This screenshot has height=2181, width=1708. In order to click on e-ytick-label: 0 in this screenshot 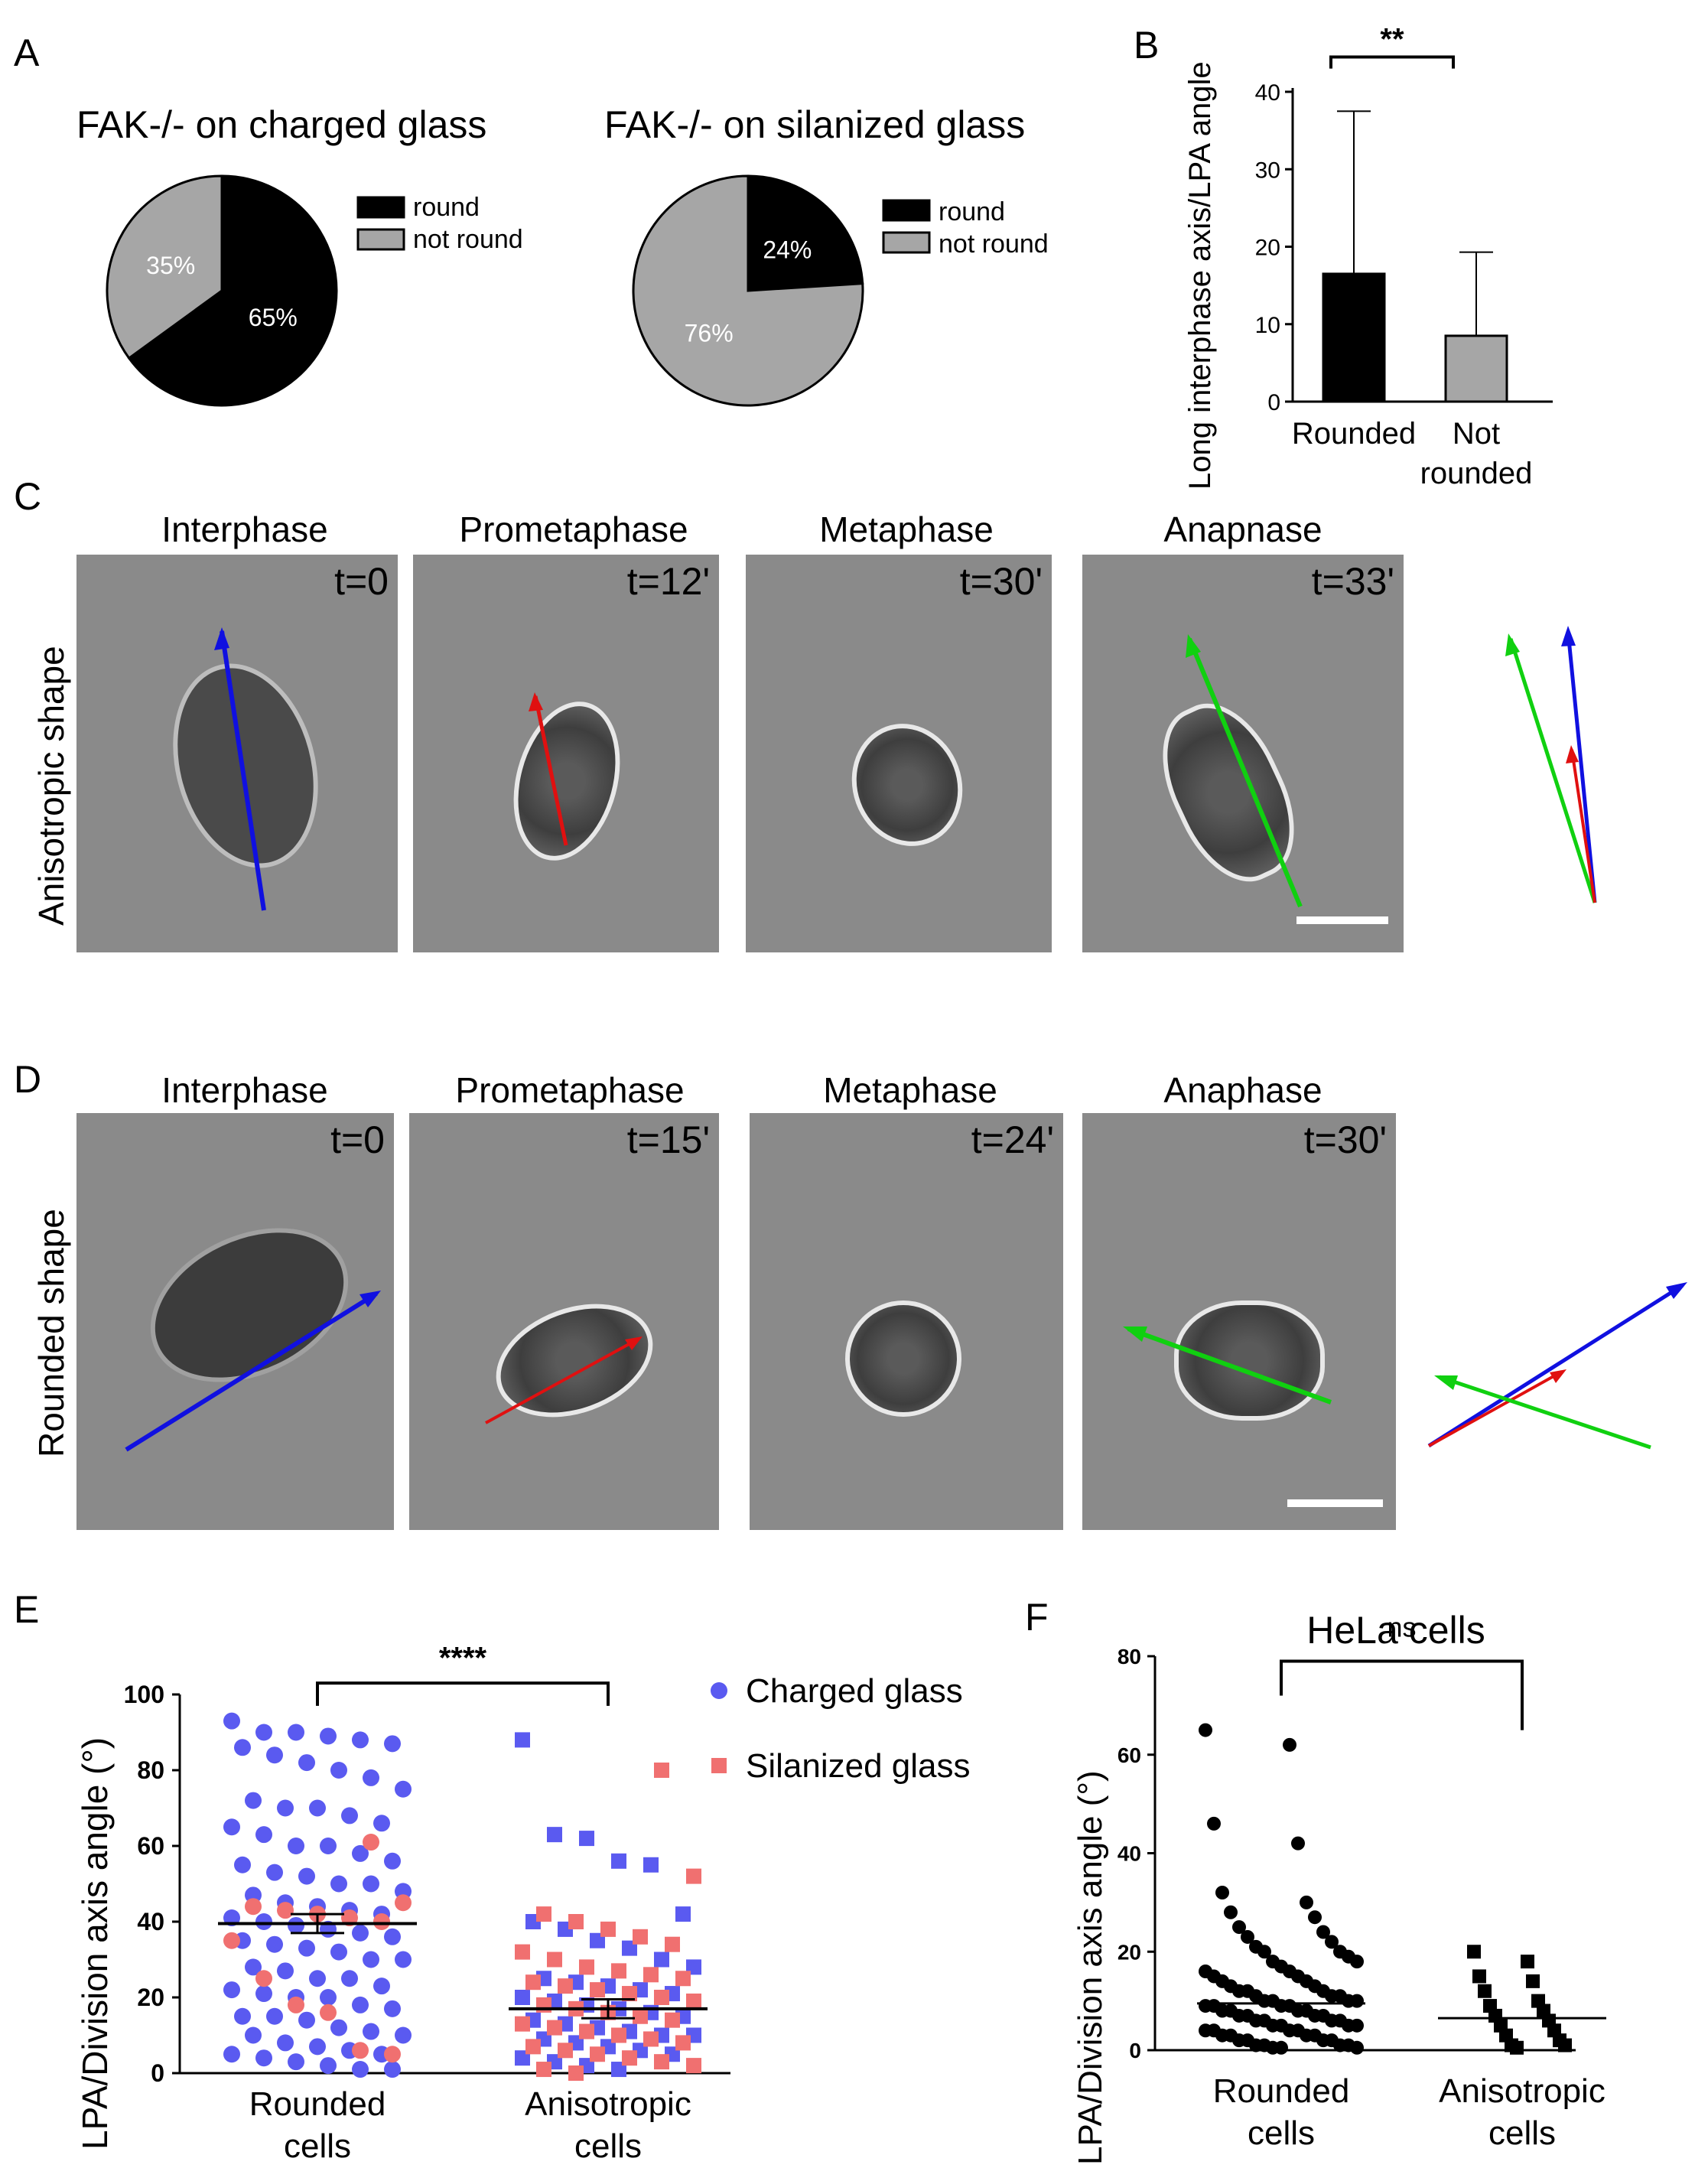, I will do `click(157, 2073)`.